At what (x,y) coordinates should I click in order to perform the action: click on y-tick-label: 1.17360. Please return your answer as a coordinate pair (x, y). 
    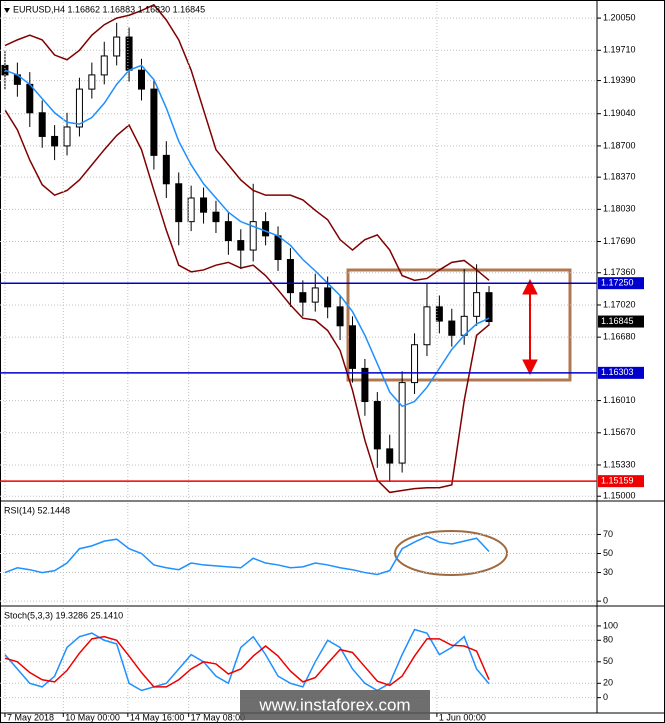
    Looking at the image, I should click on (619, 272).